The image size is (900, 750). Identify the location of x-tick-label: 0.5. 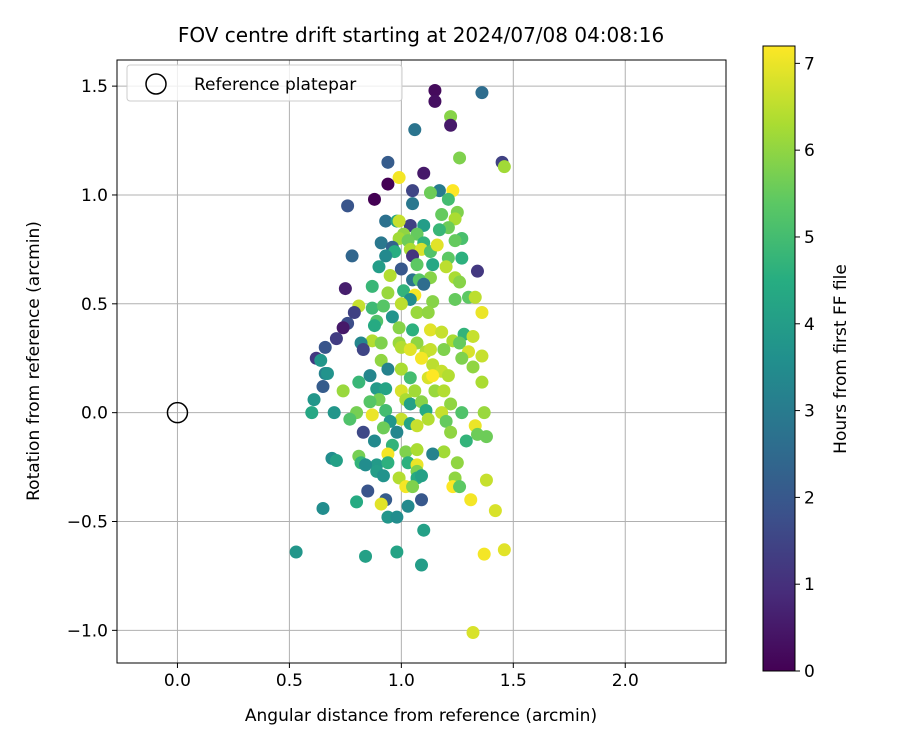
(289, 681).